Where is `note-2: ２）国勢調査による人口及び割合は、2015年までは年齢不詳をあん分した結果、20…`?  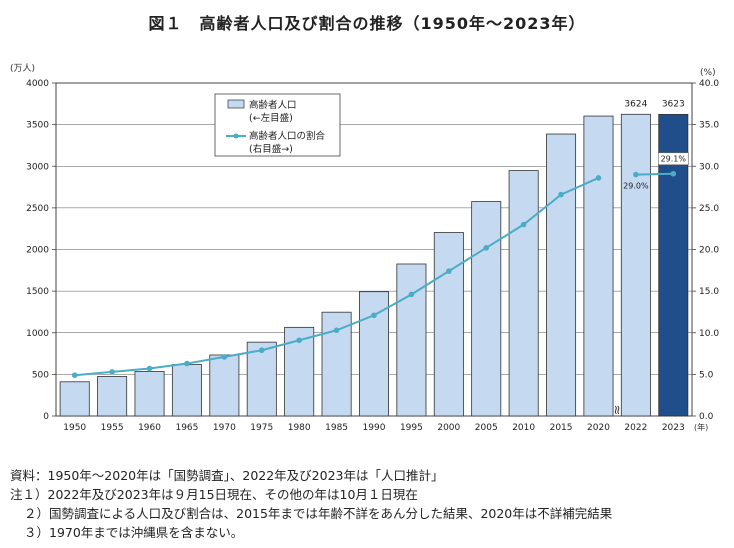
note-2: ２）国勢調査による人口及び割合は、2015年までは年齢不詳をあん分した結果、20… is located at coordinates (318, 513).